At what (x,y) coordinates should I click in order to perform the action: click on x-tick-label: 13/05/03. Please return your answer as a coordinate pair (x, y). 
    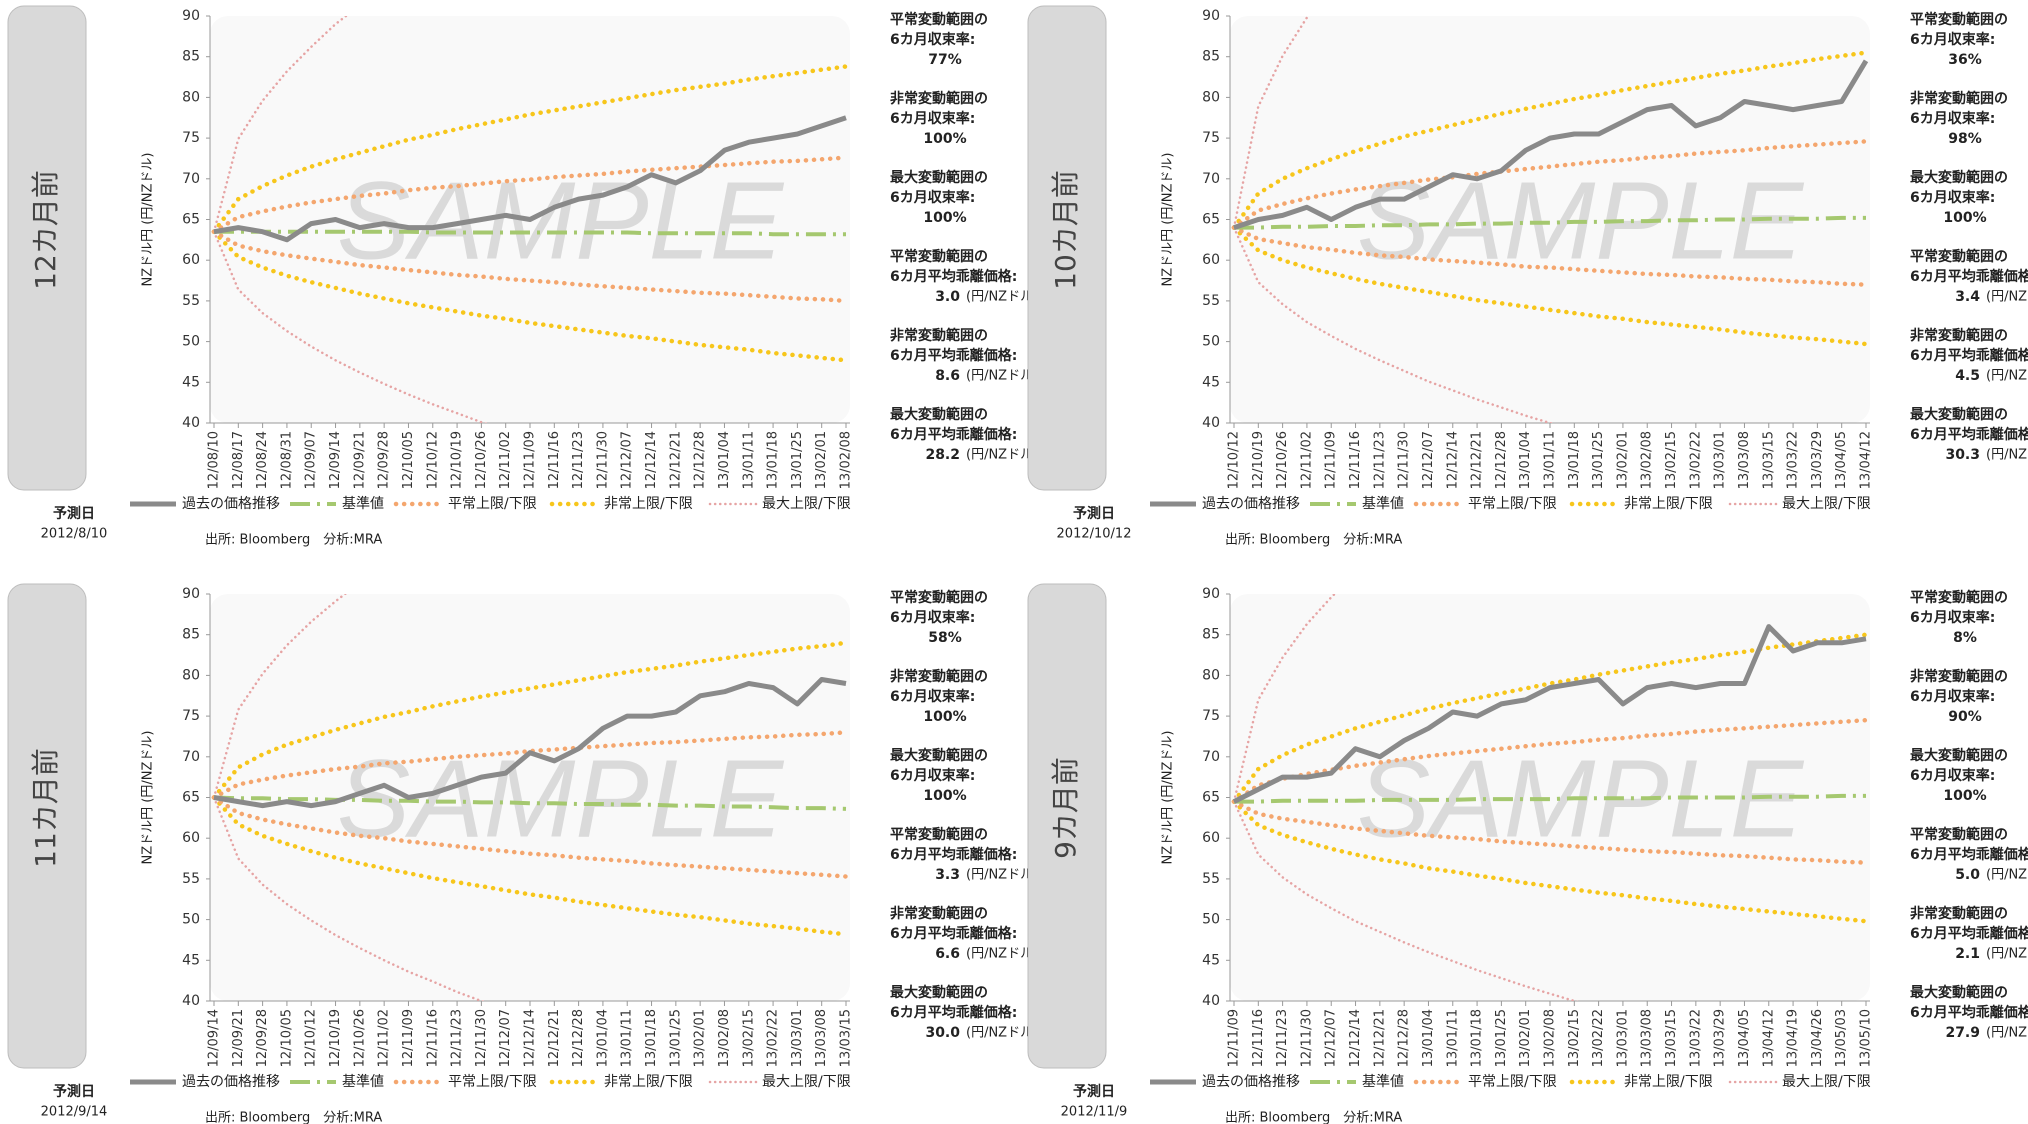
    Looking at the image, I should click on (1841, 1038).